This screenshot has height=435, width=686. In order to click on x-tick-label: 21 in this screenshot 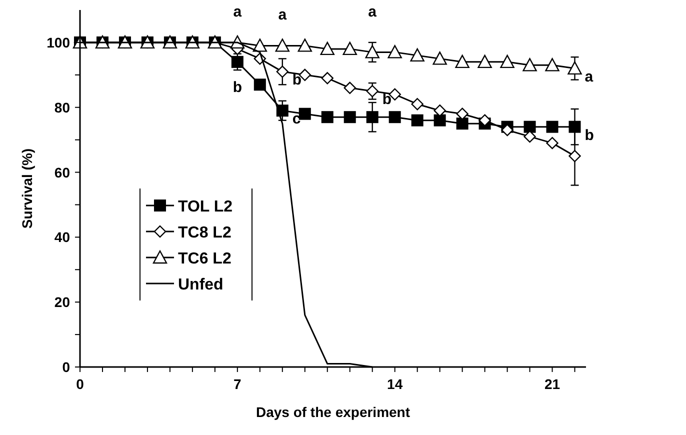, I will do `click(552, 384)`.